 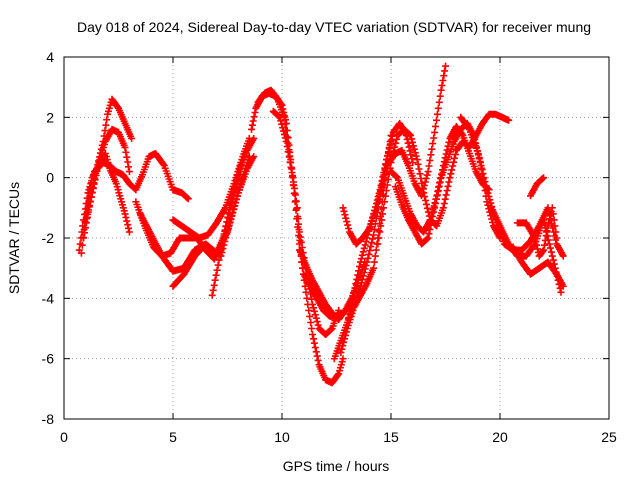 What do you see at coordinates (64, 437) in the screenshot?
I see `x-tick-label: 0` at bounding box center [64, 437].